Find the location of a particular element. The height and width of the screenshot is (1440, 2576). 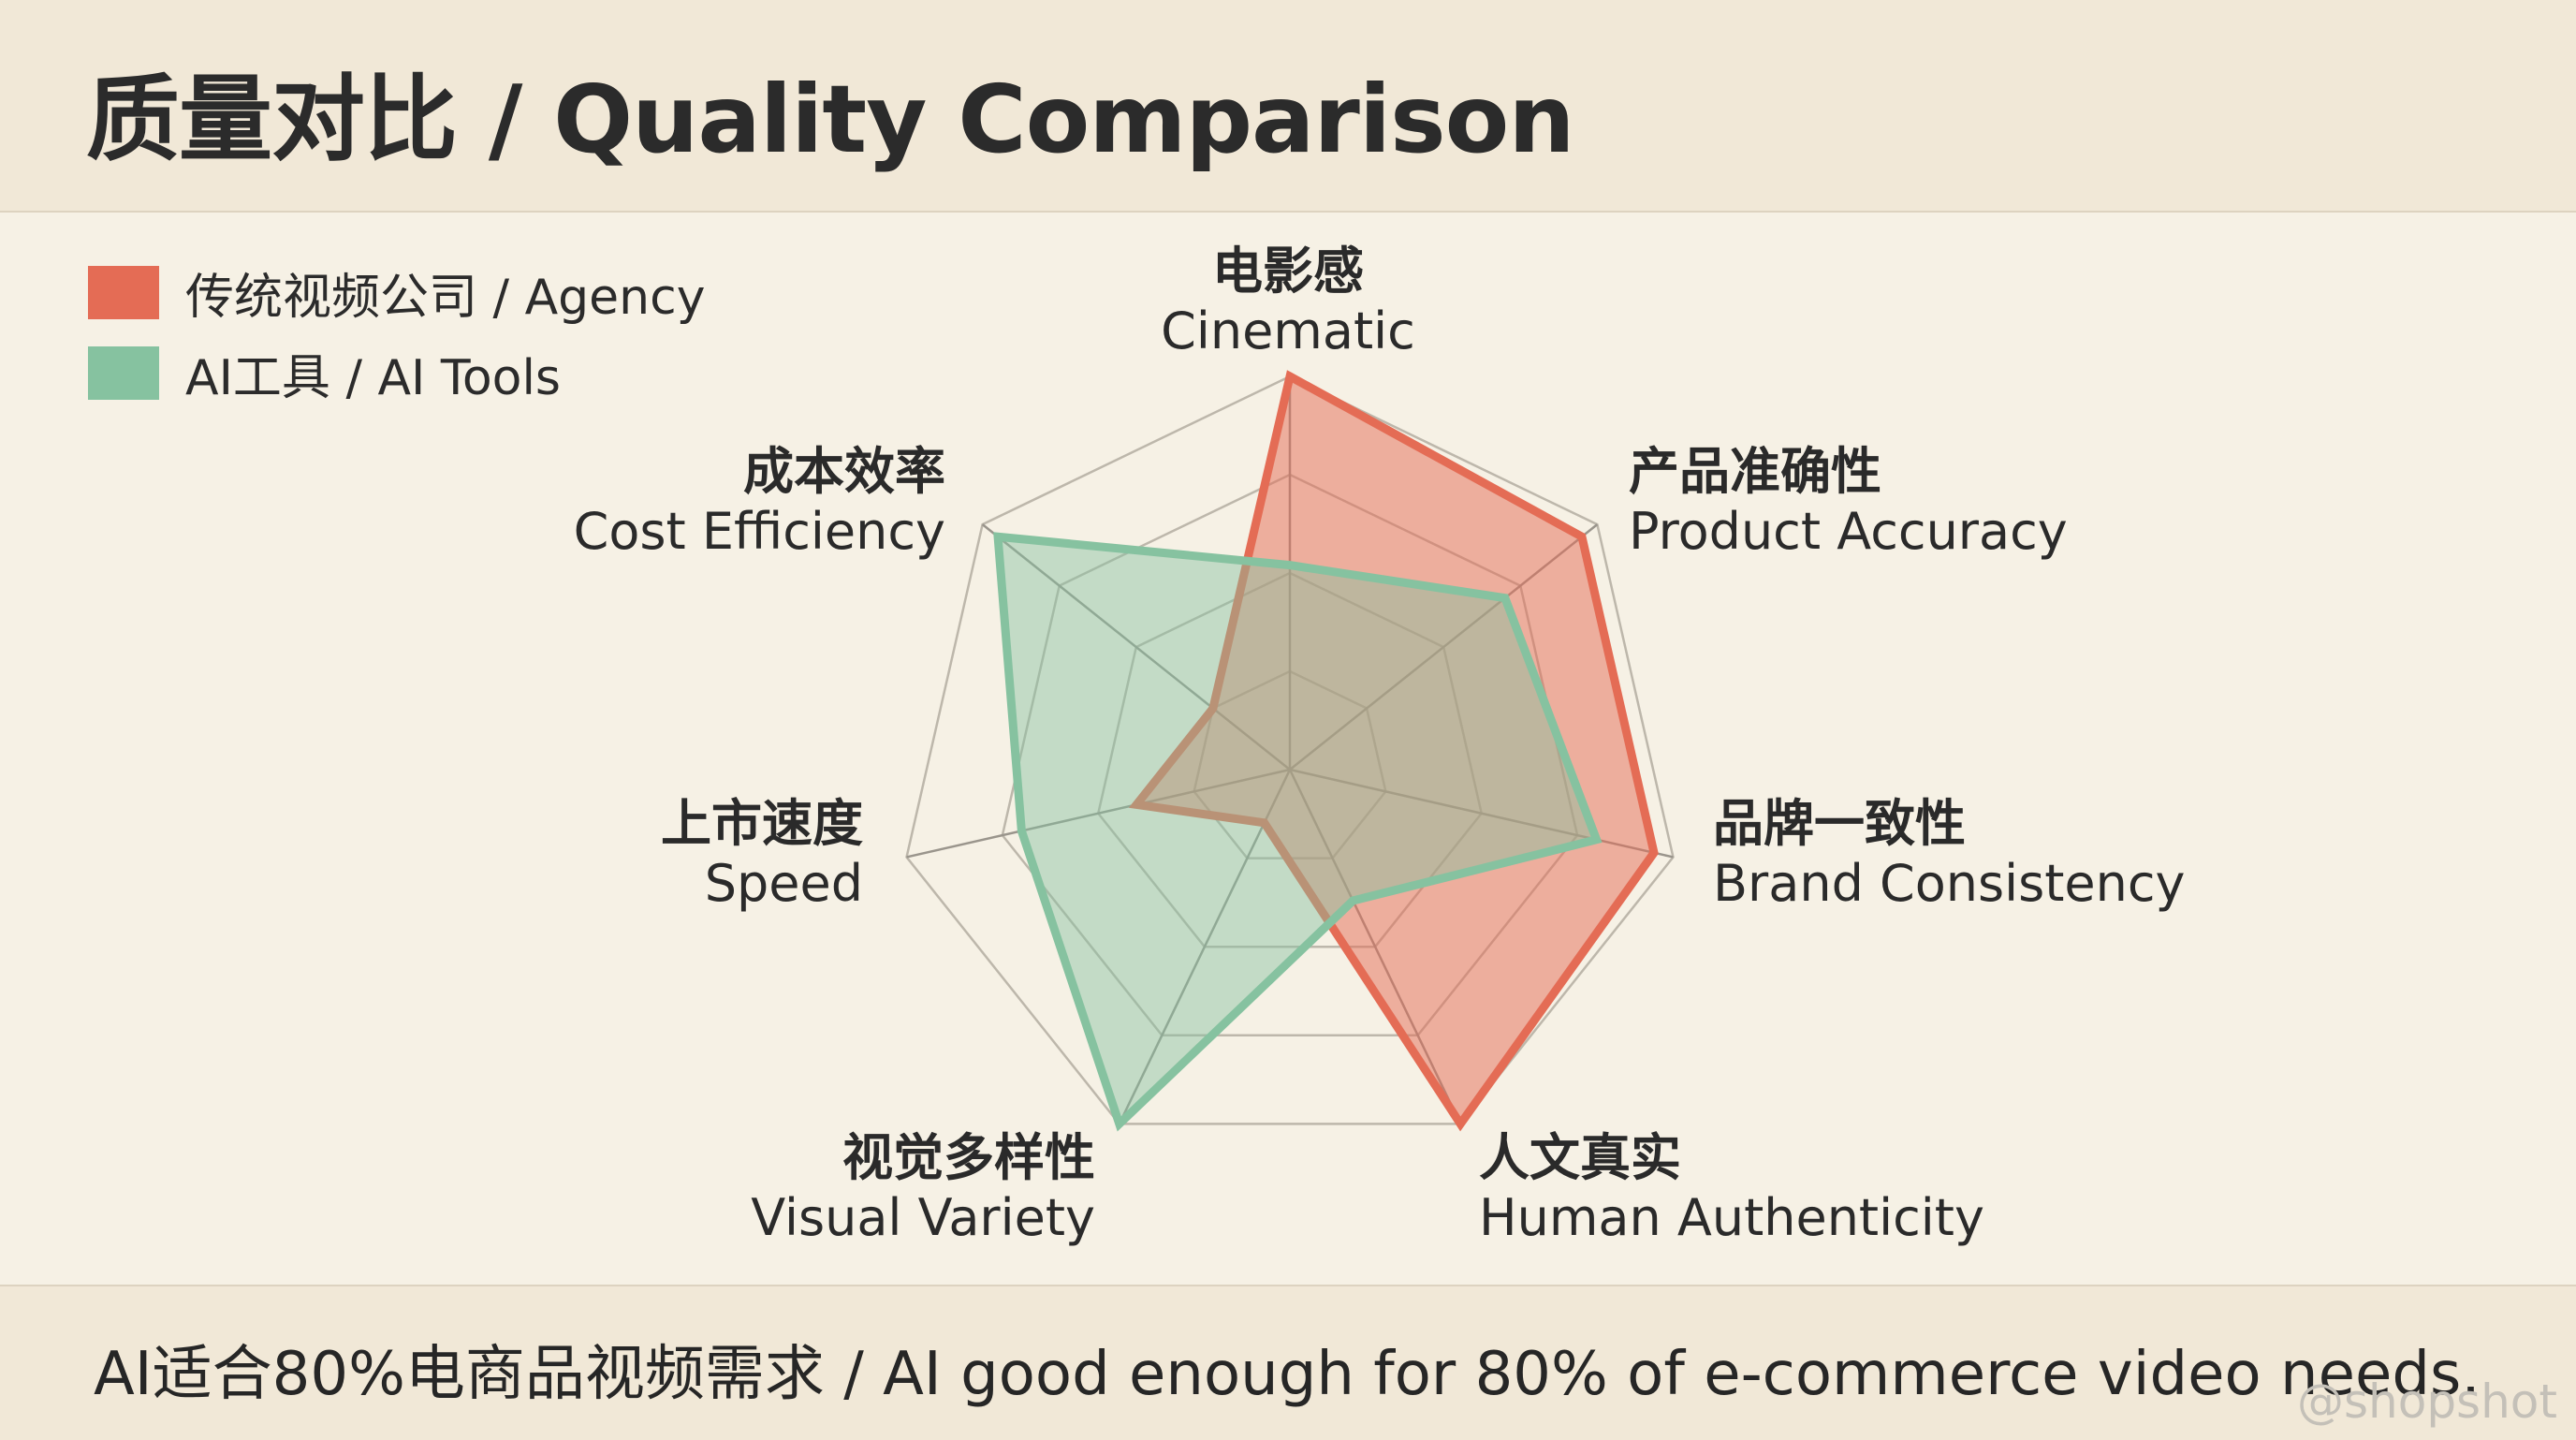

radar-series is located at coordinates (1326, 751).